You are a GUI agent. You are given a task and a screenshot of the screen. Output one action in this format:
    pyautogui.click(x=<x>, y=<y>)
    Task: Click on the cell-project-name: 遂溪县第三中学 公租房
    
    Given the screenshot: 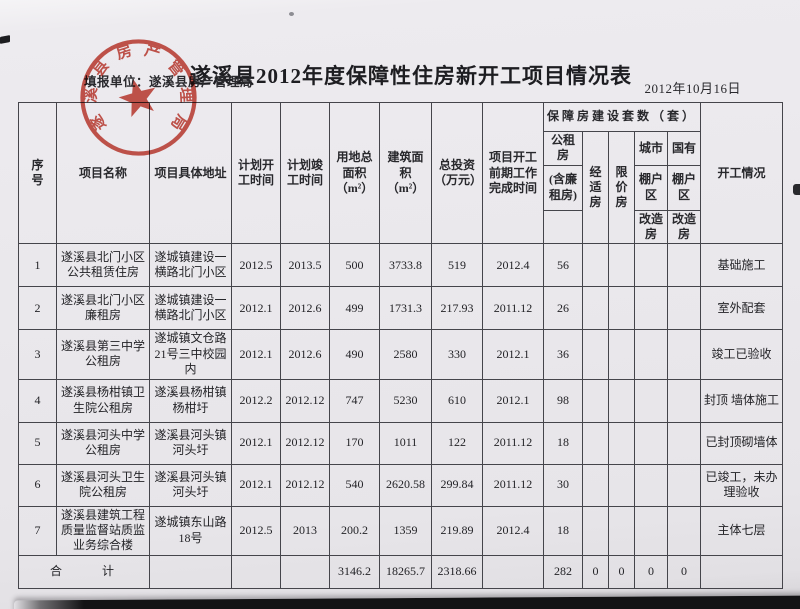 What is the action you would take?
    pyautogui.click(x=103, y=354)
    